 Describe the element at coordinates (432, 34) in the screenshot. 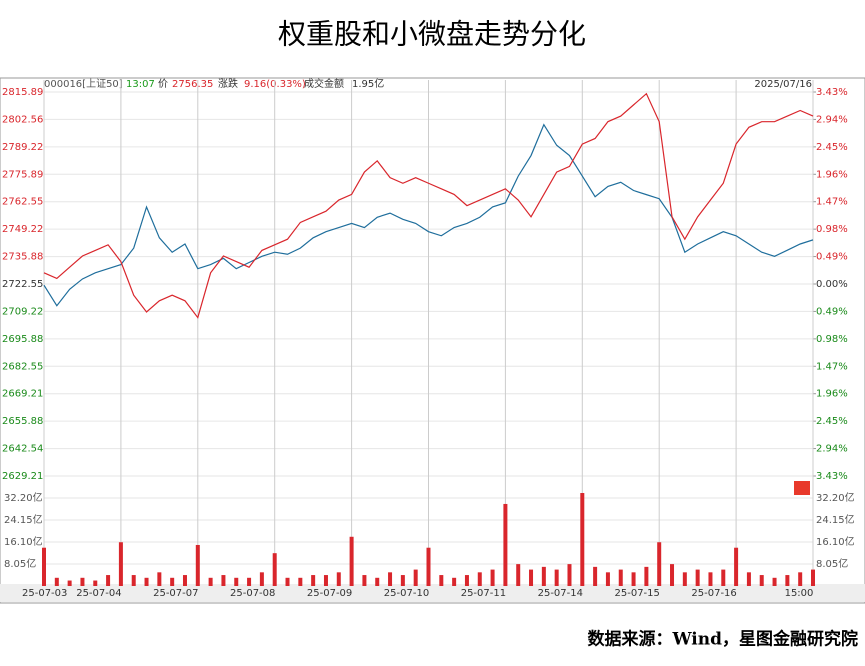

I see `chart-title: 权重股和小微盘走势分化` at that location.